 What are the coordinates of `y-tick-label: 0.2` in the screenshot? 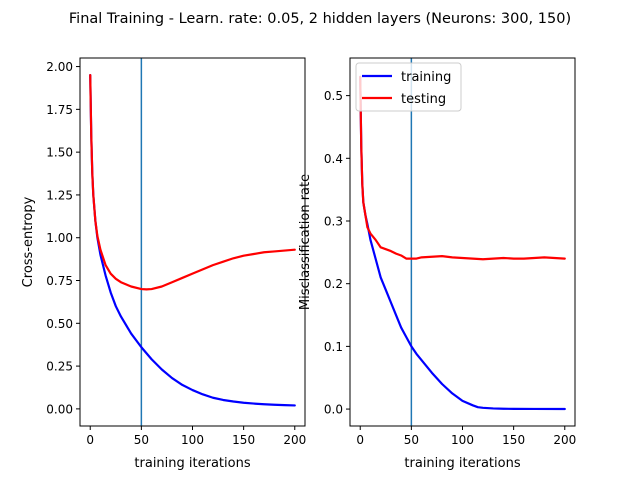 It's located at (333, 284).